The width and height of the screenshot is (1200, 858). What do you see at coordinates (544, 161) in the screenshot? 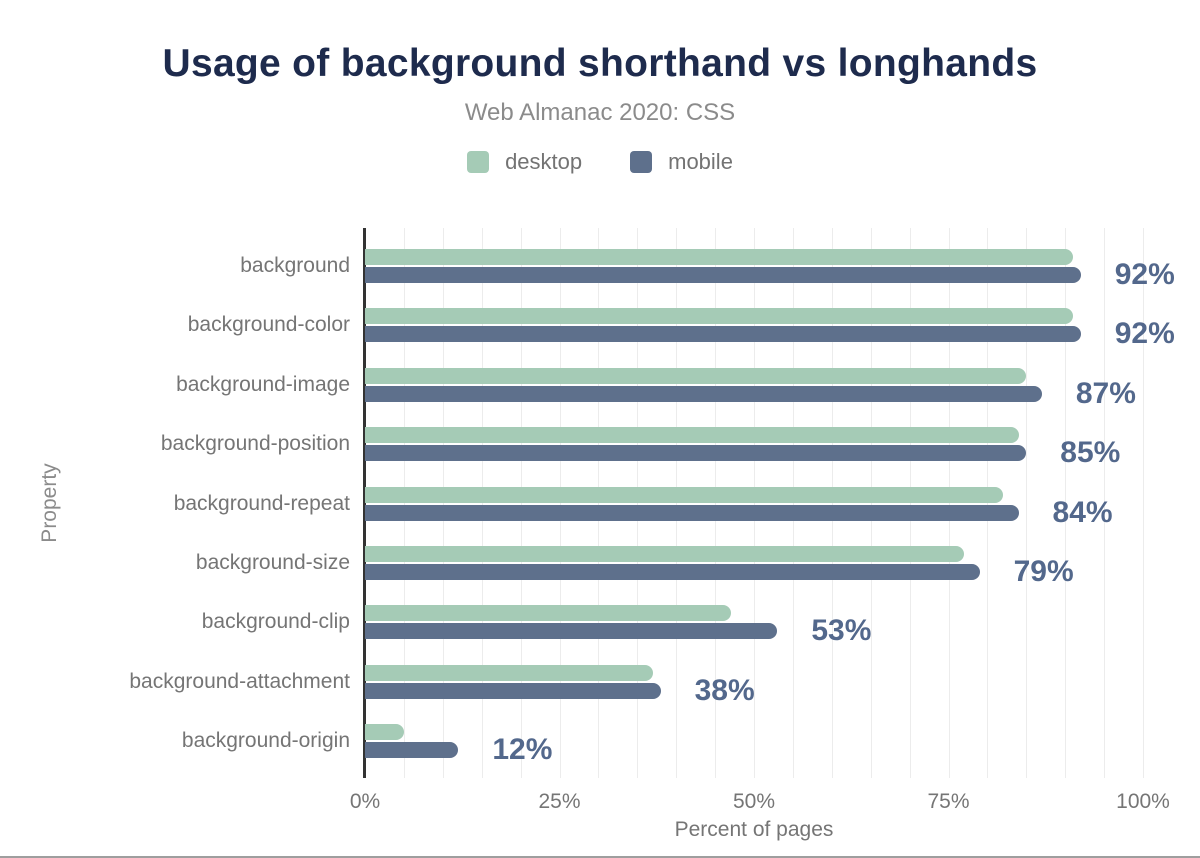
I see `desktop-legend-label: desktop` at bounding box center [544, 161].